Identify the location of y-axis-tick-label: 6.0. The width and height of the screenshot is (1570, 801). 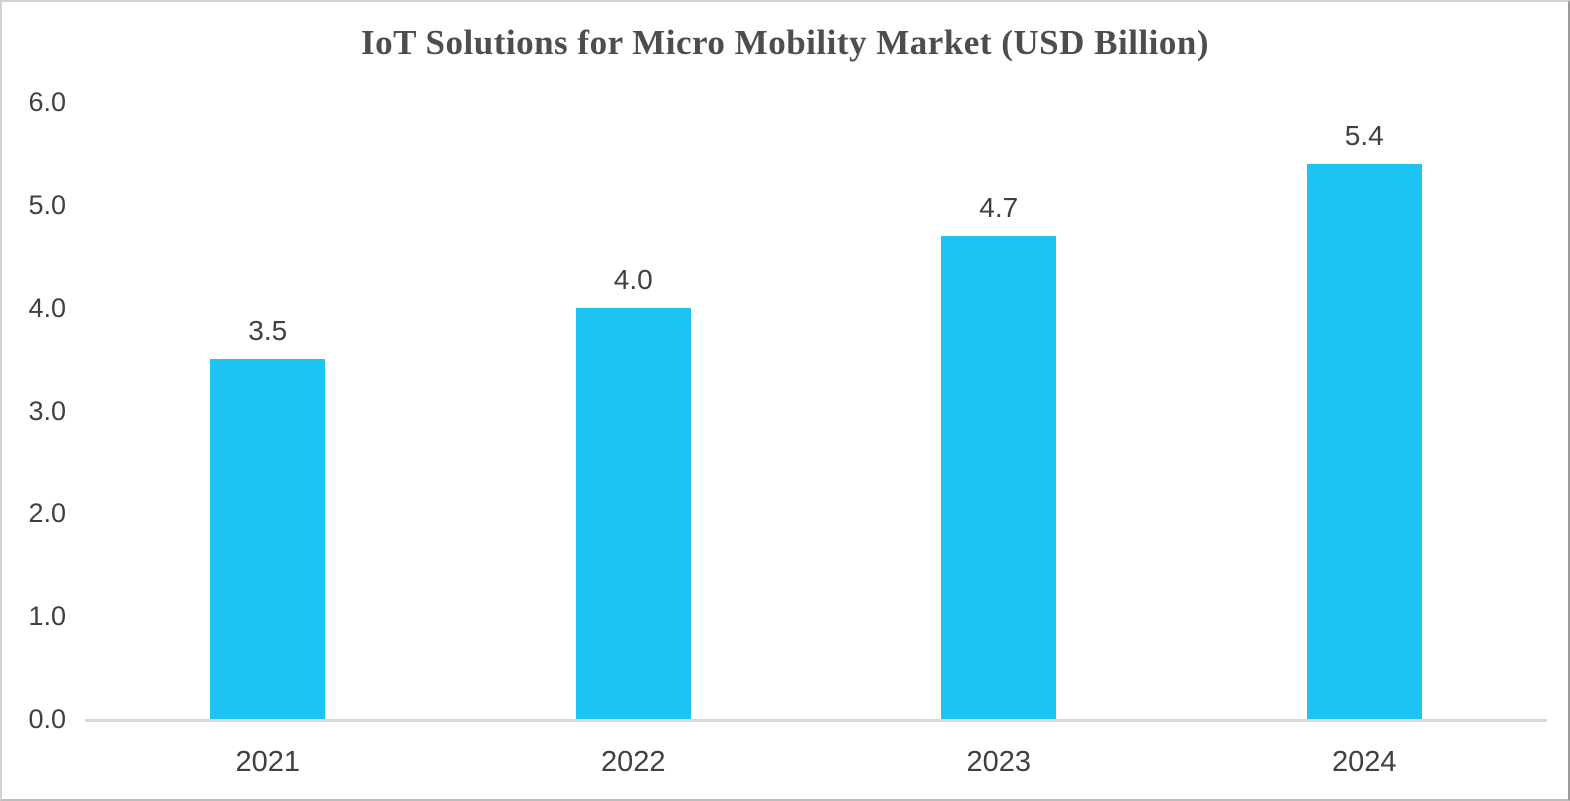
(47, 102).